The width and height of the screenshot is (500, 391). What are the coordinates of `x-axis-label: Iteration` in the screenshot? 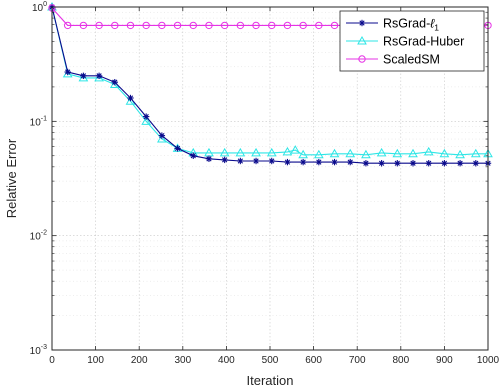 It's located at (270, 380).